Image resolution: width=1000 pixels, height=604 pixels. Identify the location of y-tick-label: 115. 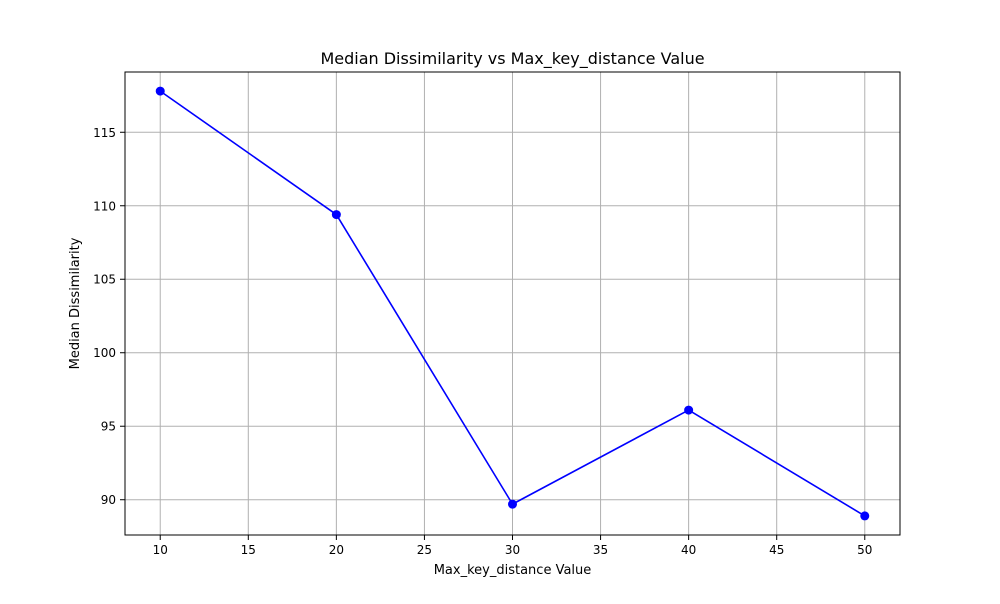
(104, 133).